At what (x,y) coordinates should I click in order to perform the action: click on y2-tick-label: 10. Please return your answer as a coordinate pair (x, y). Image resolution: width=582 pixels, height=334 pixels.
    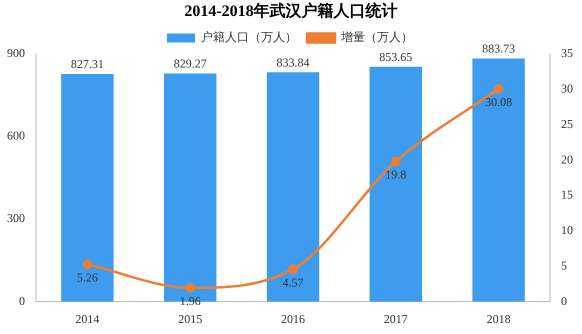
    Looking at the image, I should click on (567, 230).